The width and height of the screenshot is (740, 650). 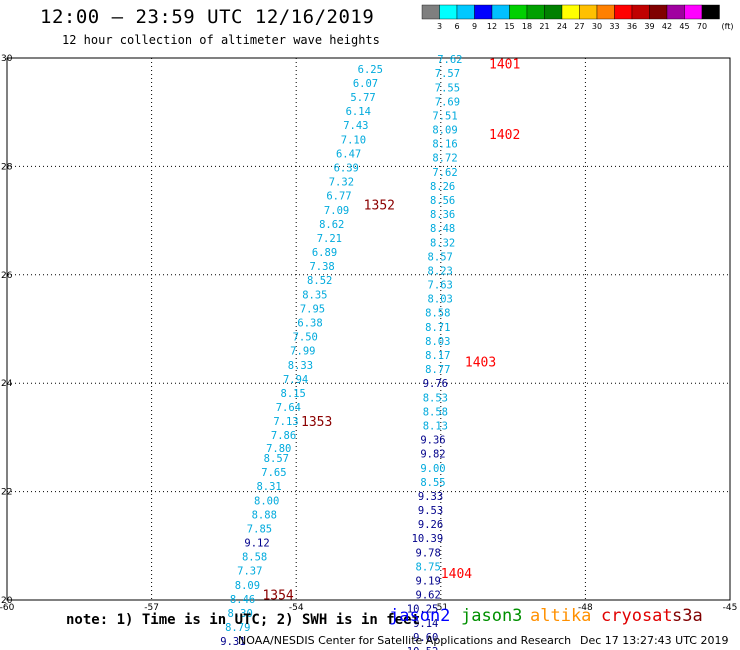 I want to click on swh-value: 8.23, so click(x=440, y=271).